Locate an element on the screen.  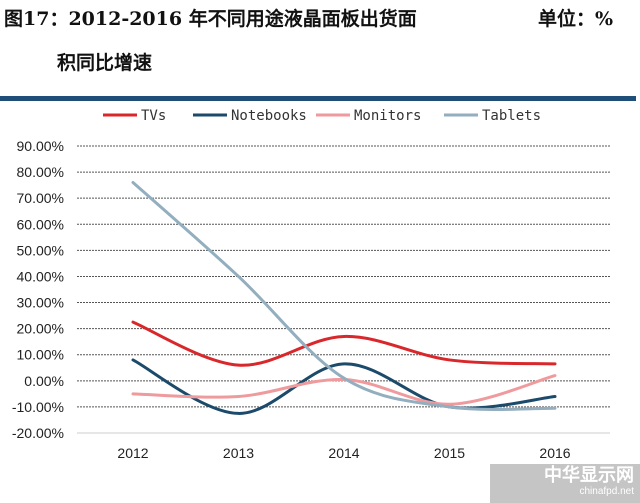
watermark-text: 中华显示网 is located at coordinates (589, 475).